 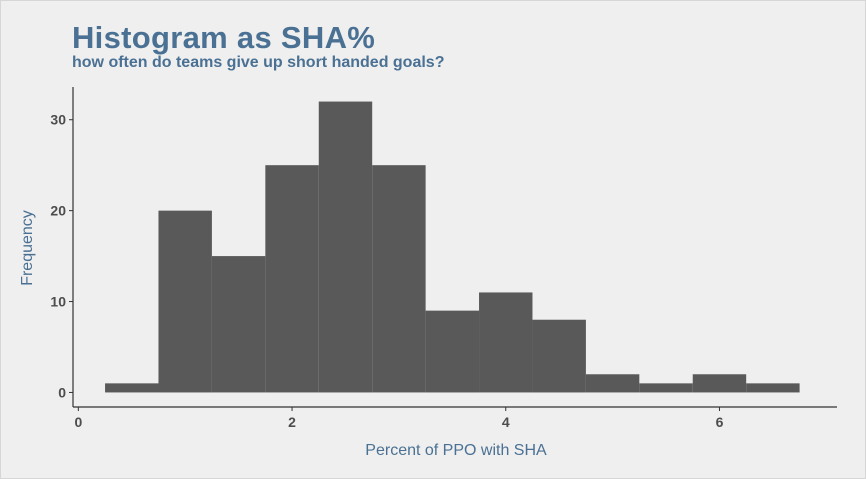 I want to click on x-tick-label-0: 0, so click(x=78, y=422).